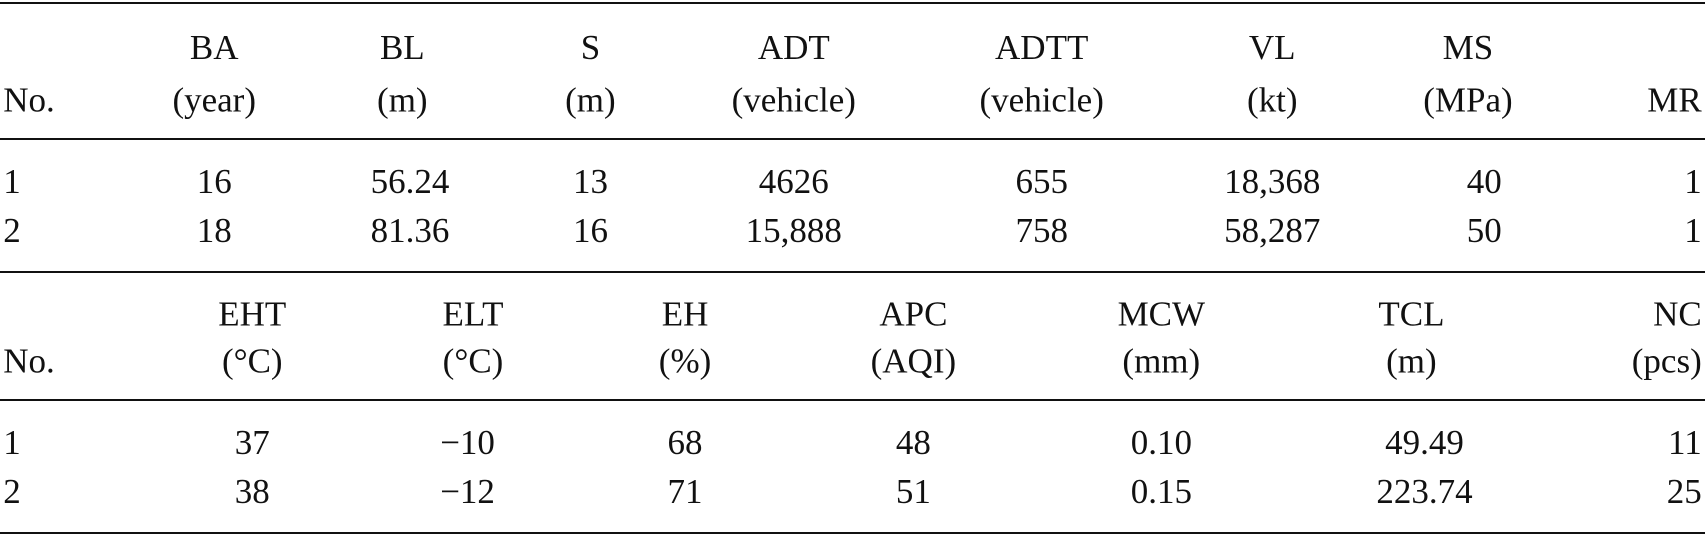 This screenshot has width=1705, height=538. I want to click on cell: 48, so click(913, 442).